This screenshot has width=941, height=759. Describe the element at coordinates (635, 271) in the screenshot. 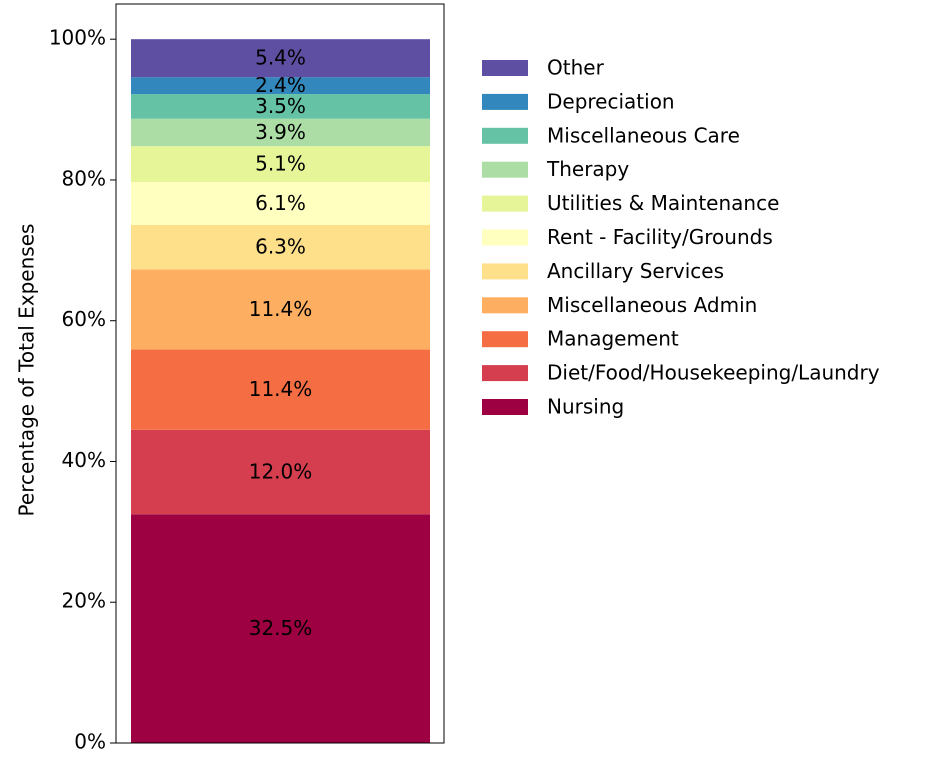

I see `legend-label: Ancillary Services` at that location.